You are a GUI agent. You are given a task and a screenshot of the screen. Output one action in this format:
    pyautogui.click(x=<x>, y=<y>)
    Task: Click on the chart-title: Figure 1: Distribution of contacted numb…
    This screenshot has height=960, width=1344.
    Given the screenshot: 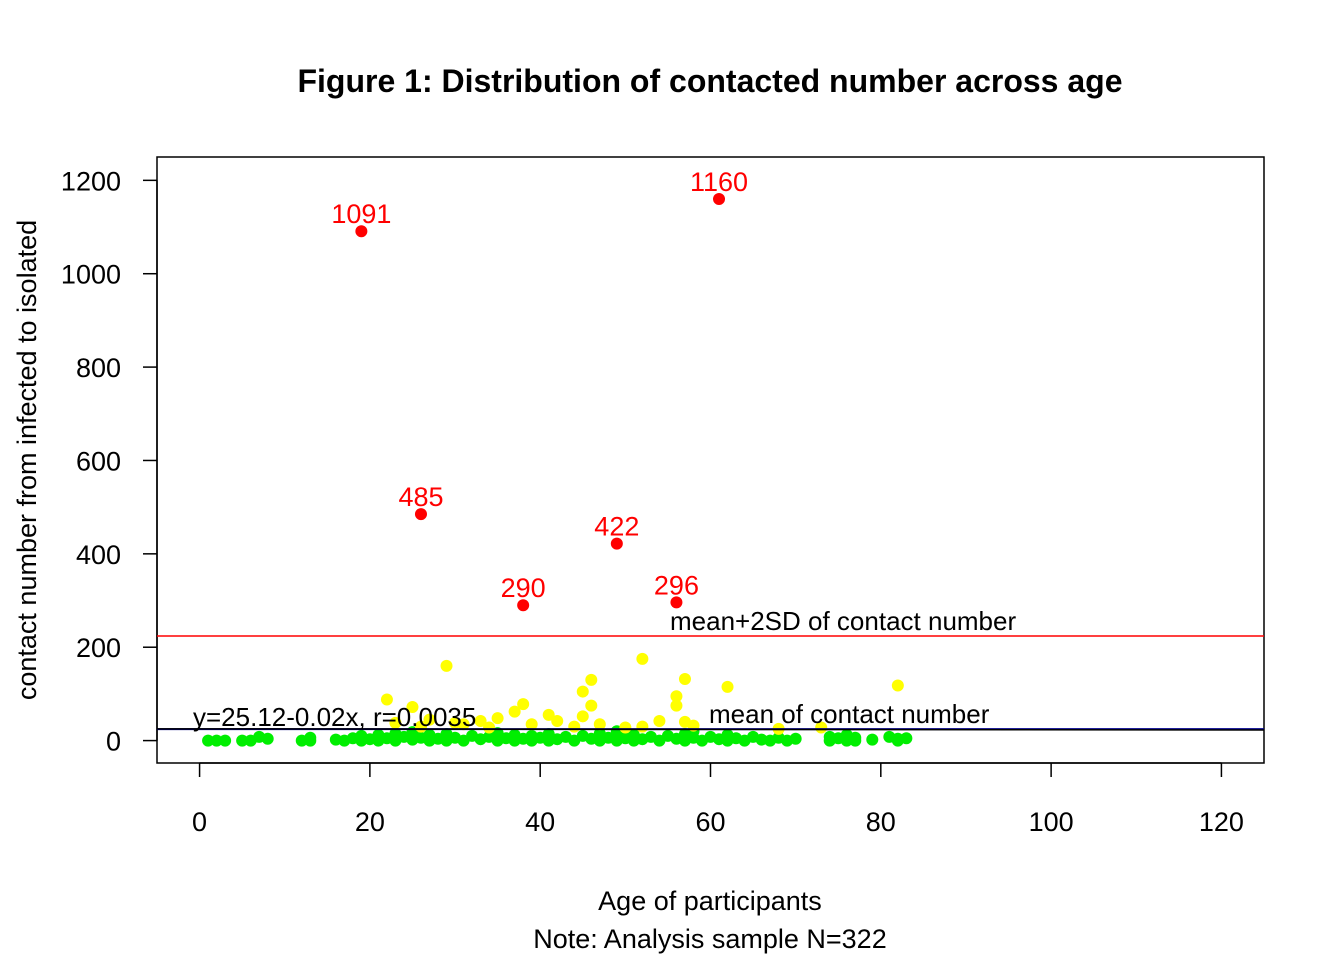 What is the action you would take?
    pyautogui.click(x=709, y=81)
    